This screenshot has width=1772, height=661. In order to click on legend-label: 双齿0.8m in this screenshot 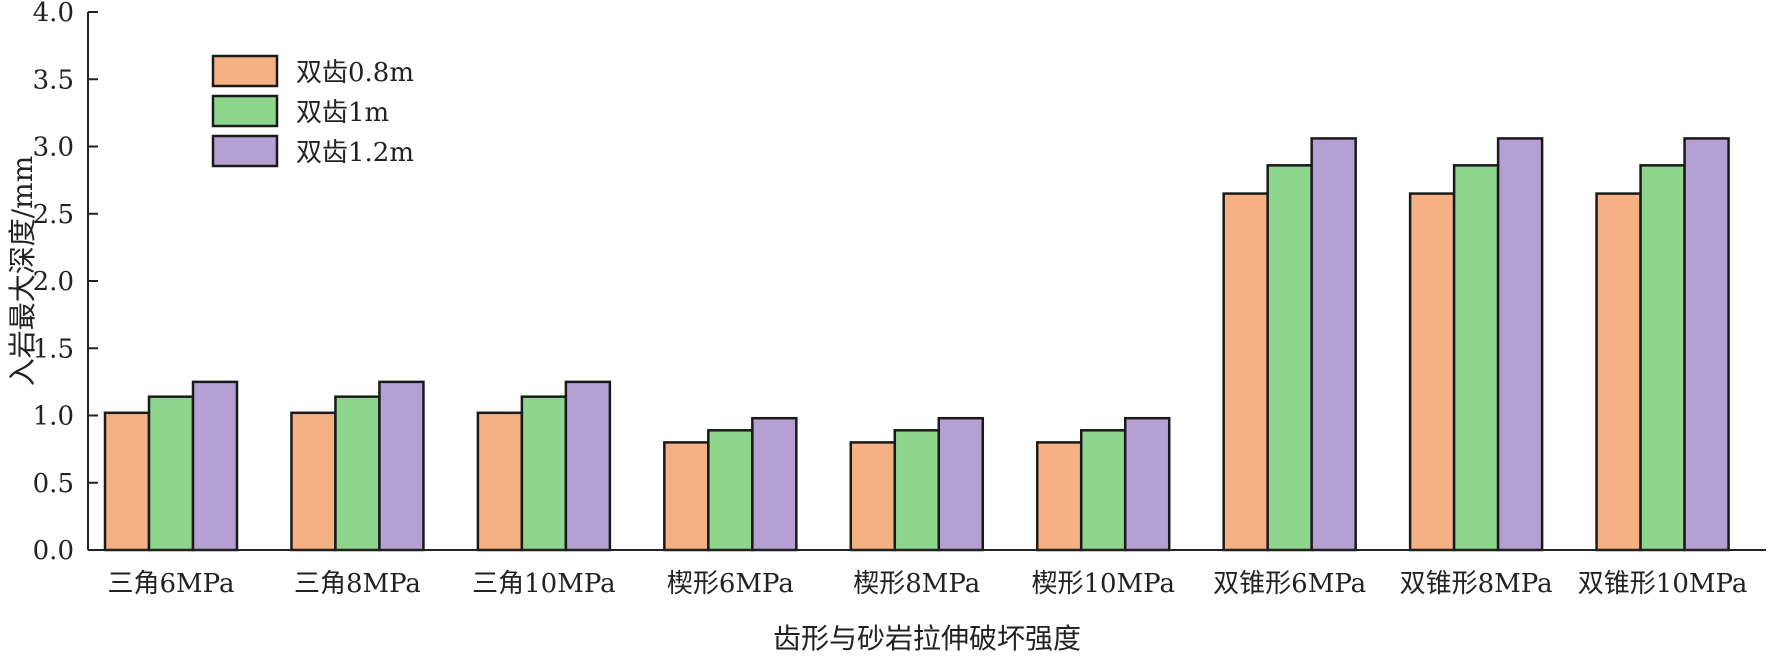, I will do `click(355, 73)`.